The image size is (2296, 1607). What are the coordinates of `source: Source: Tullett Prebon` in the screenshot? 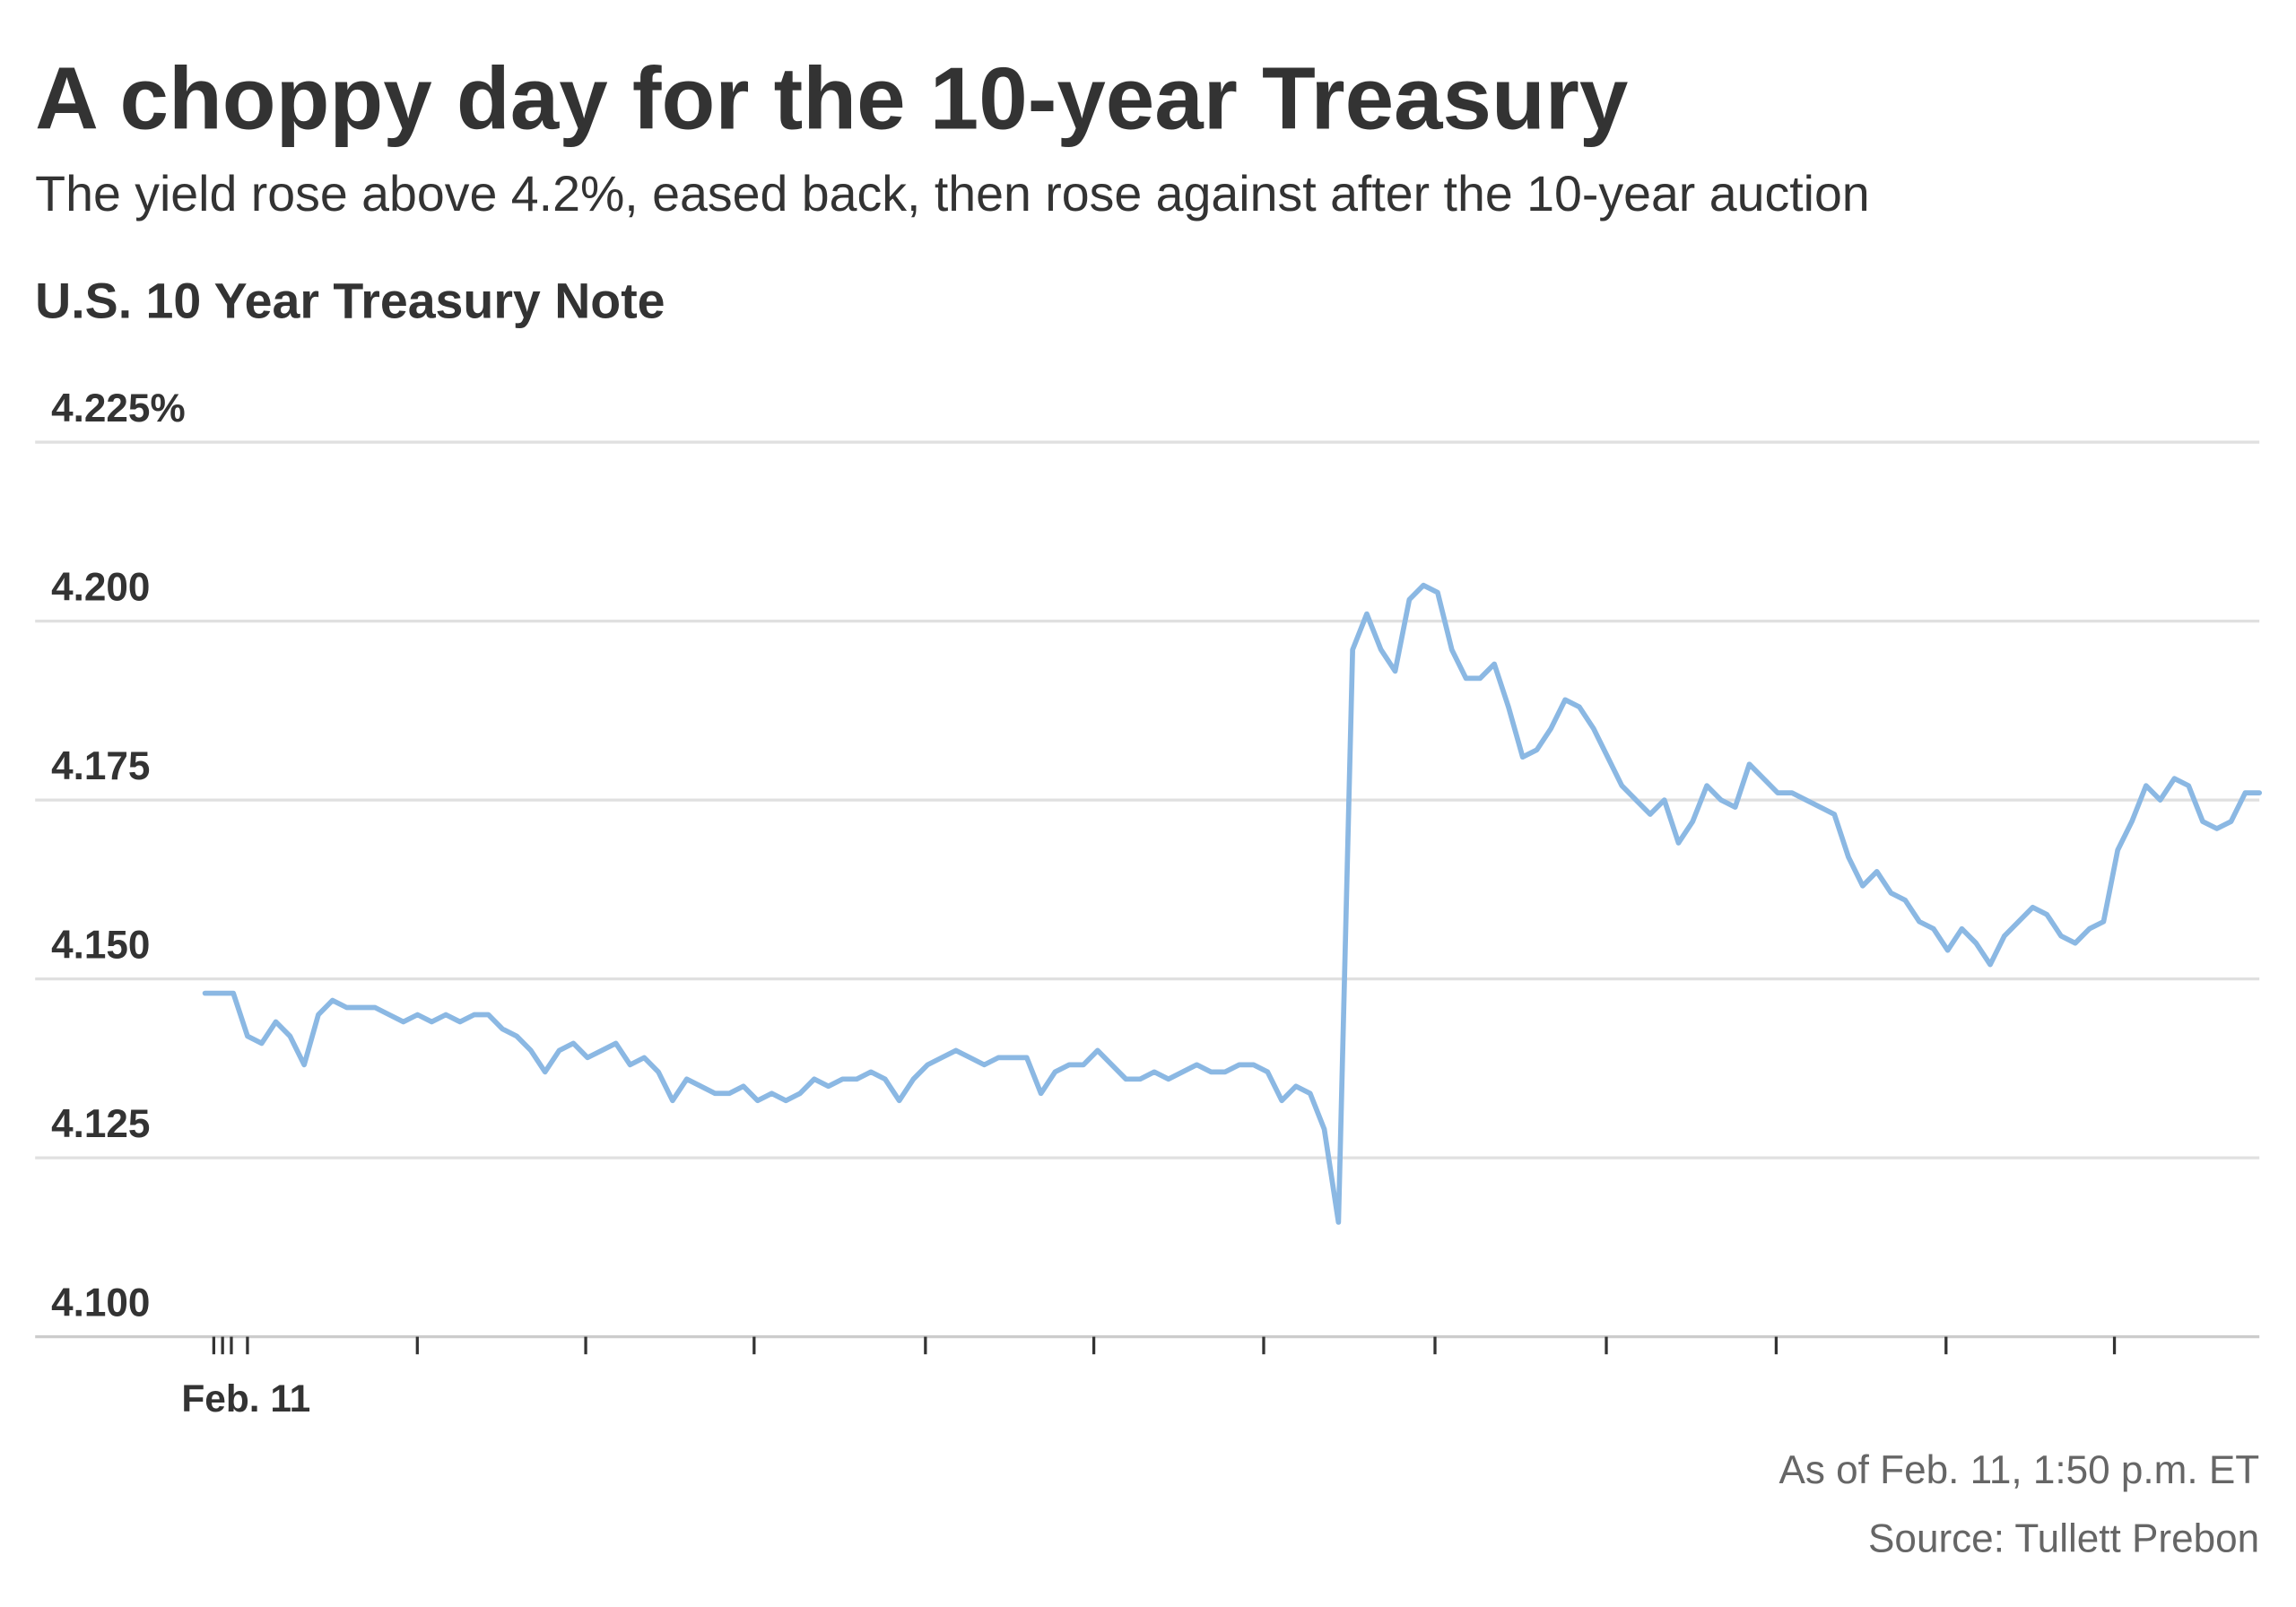 It's located at (2063, 1539).